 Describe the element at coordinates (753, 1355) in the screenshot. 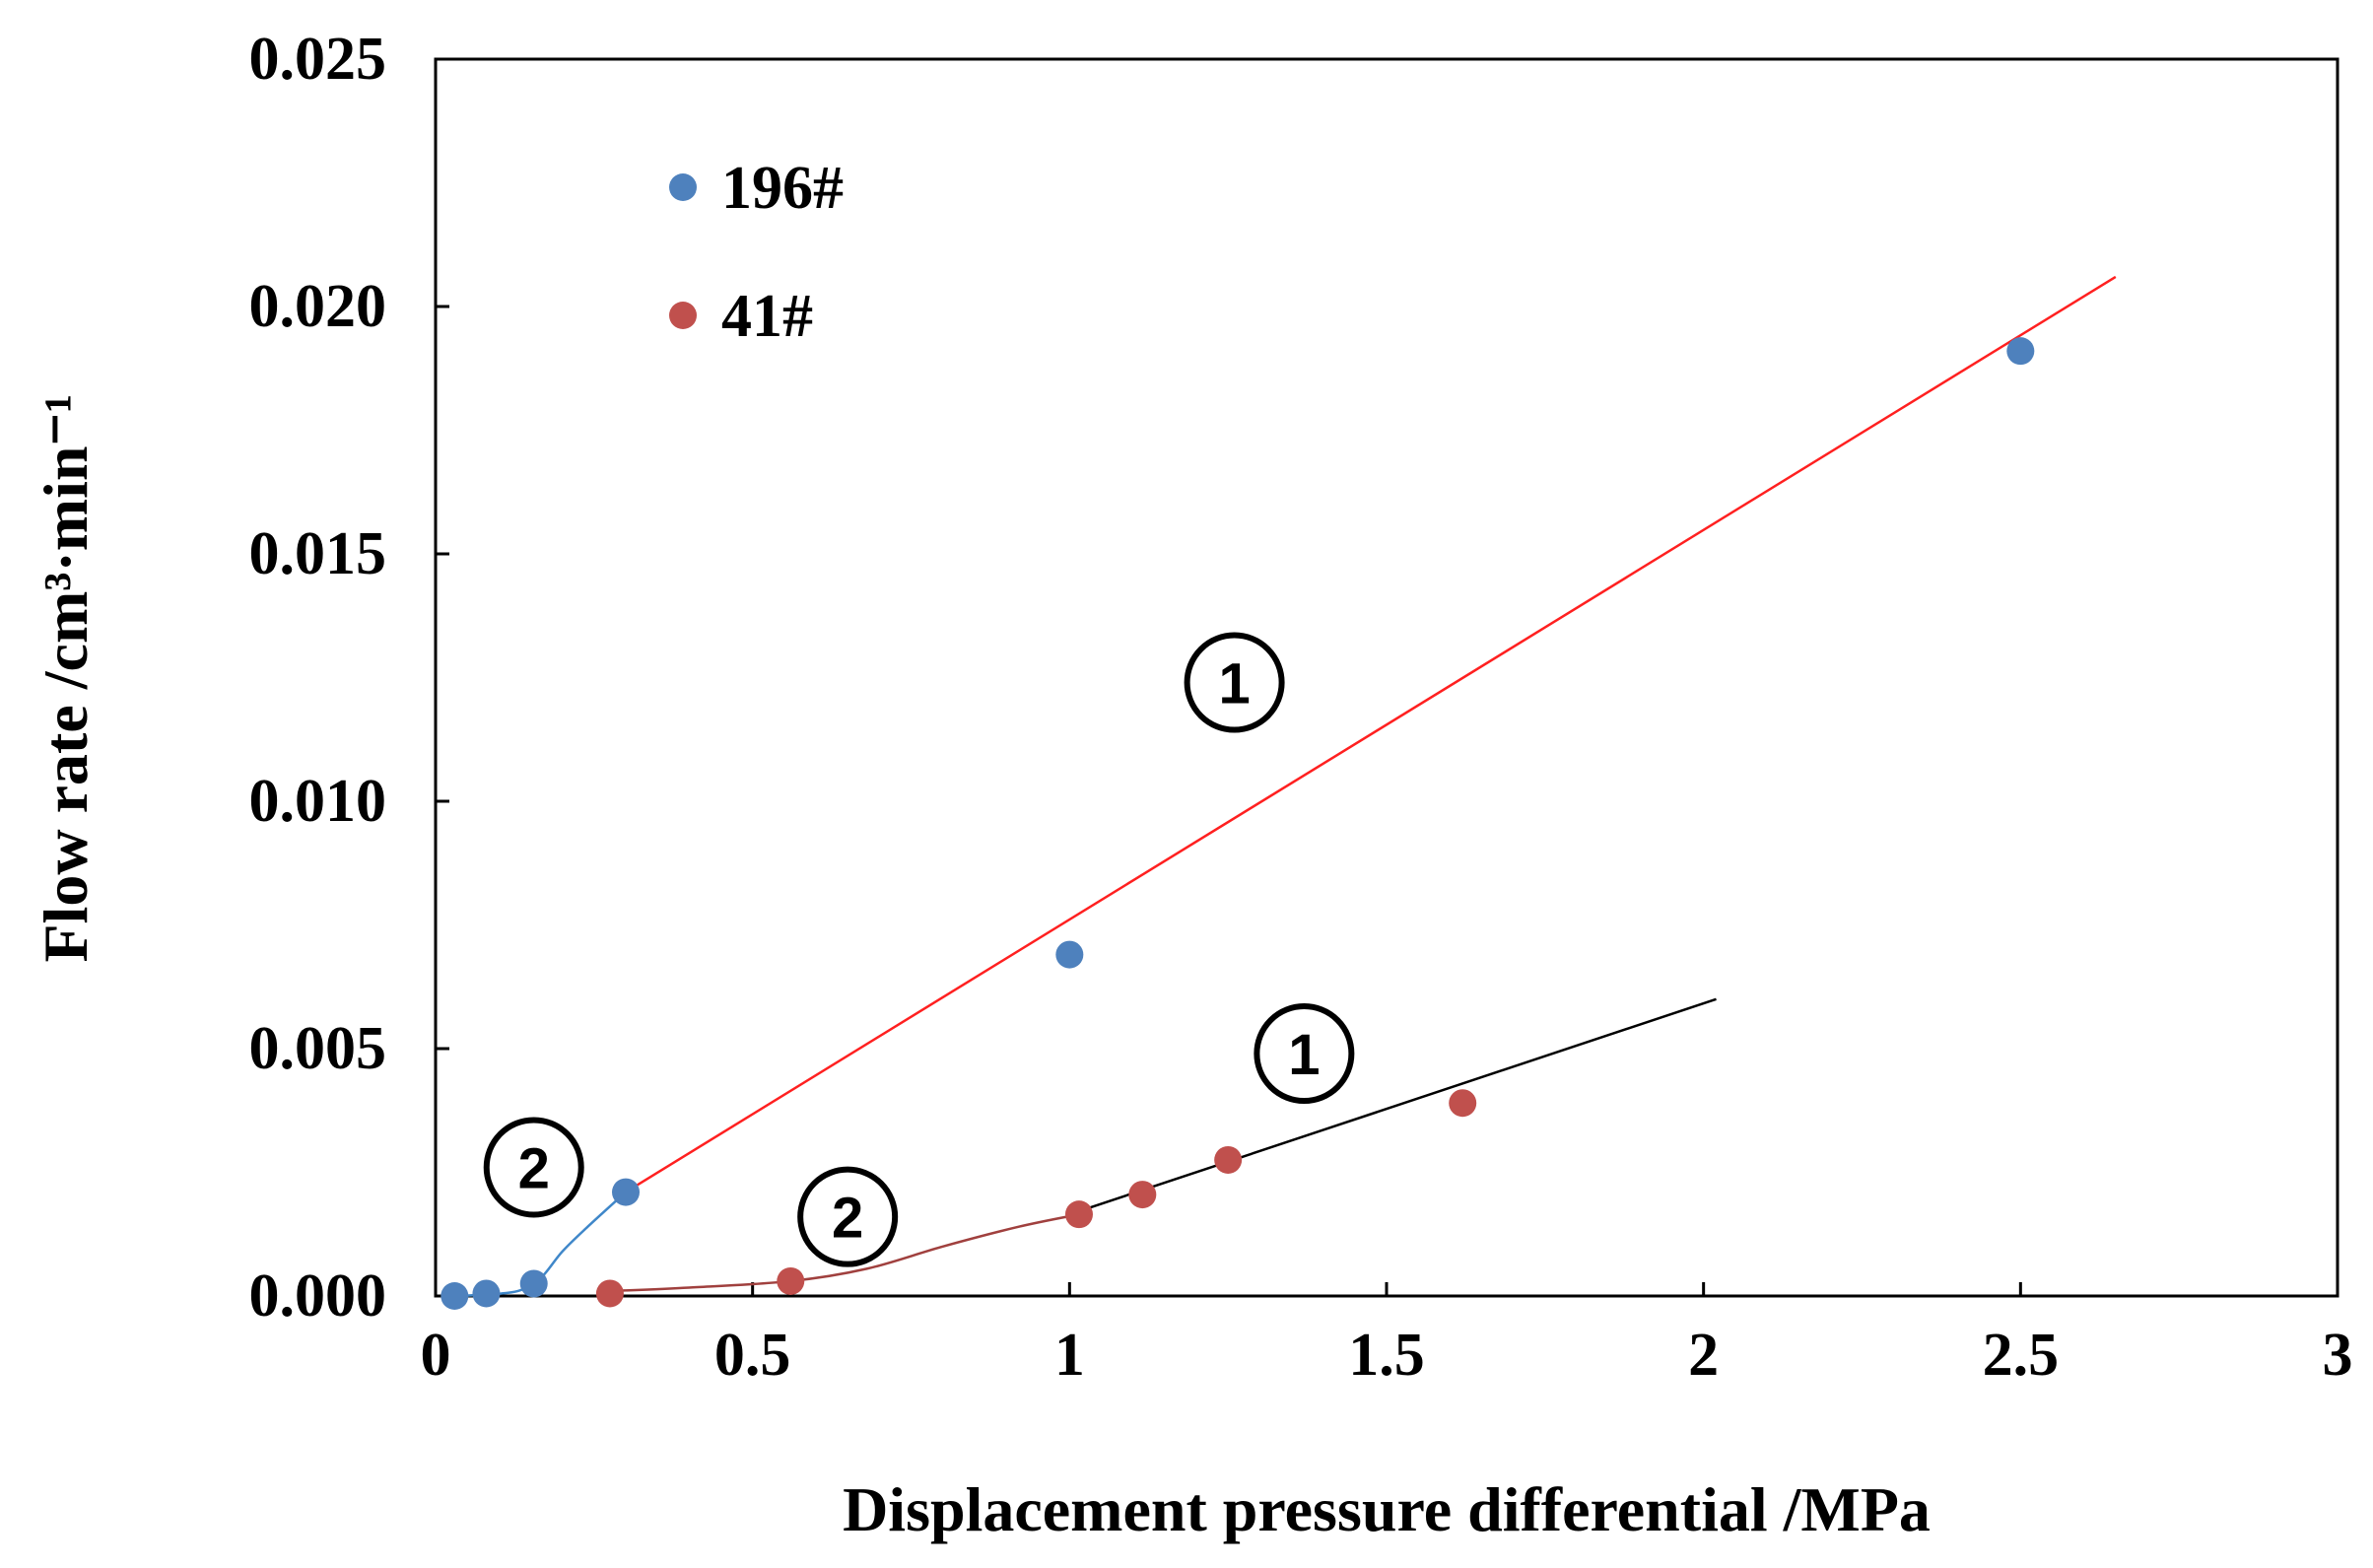

I see `x-tick-label: 0.5` at that location.